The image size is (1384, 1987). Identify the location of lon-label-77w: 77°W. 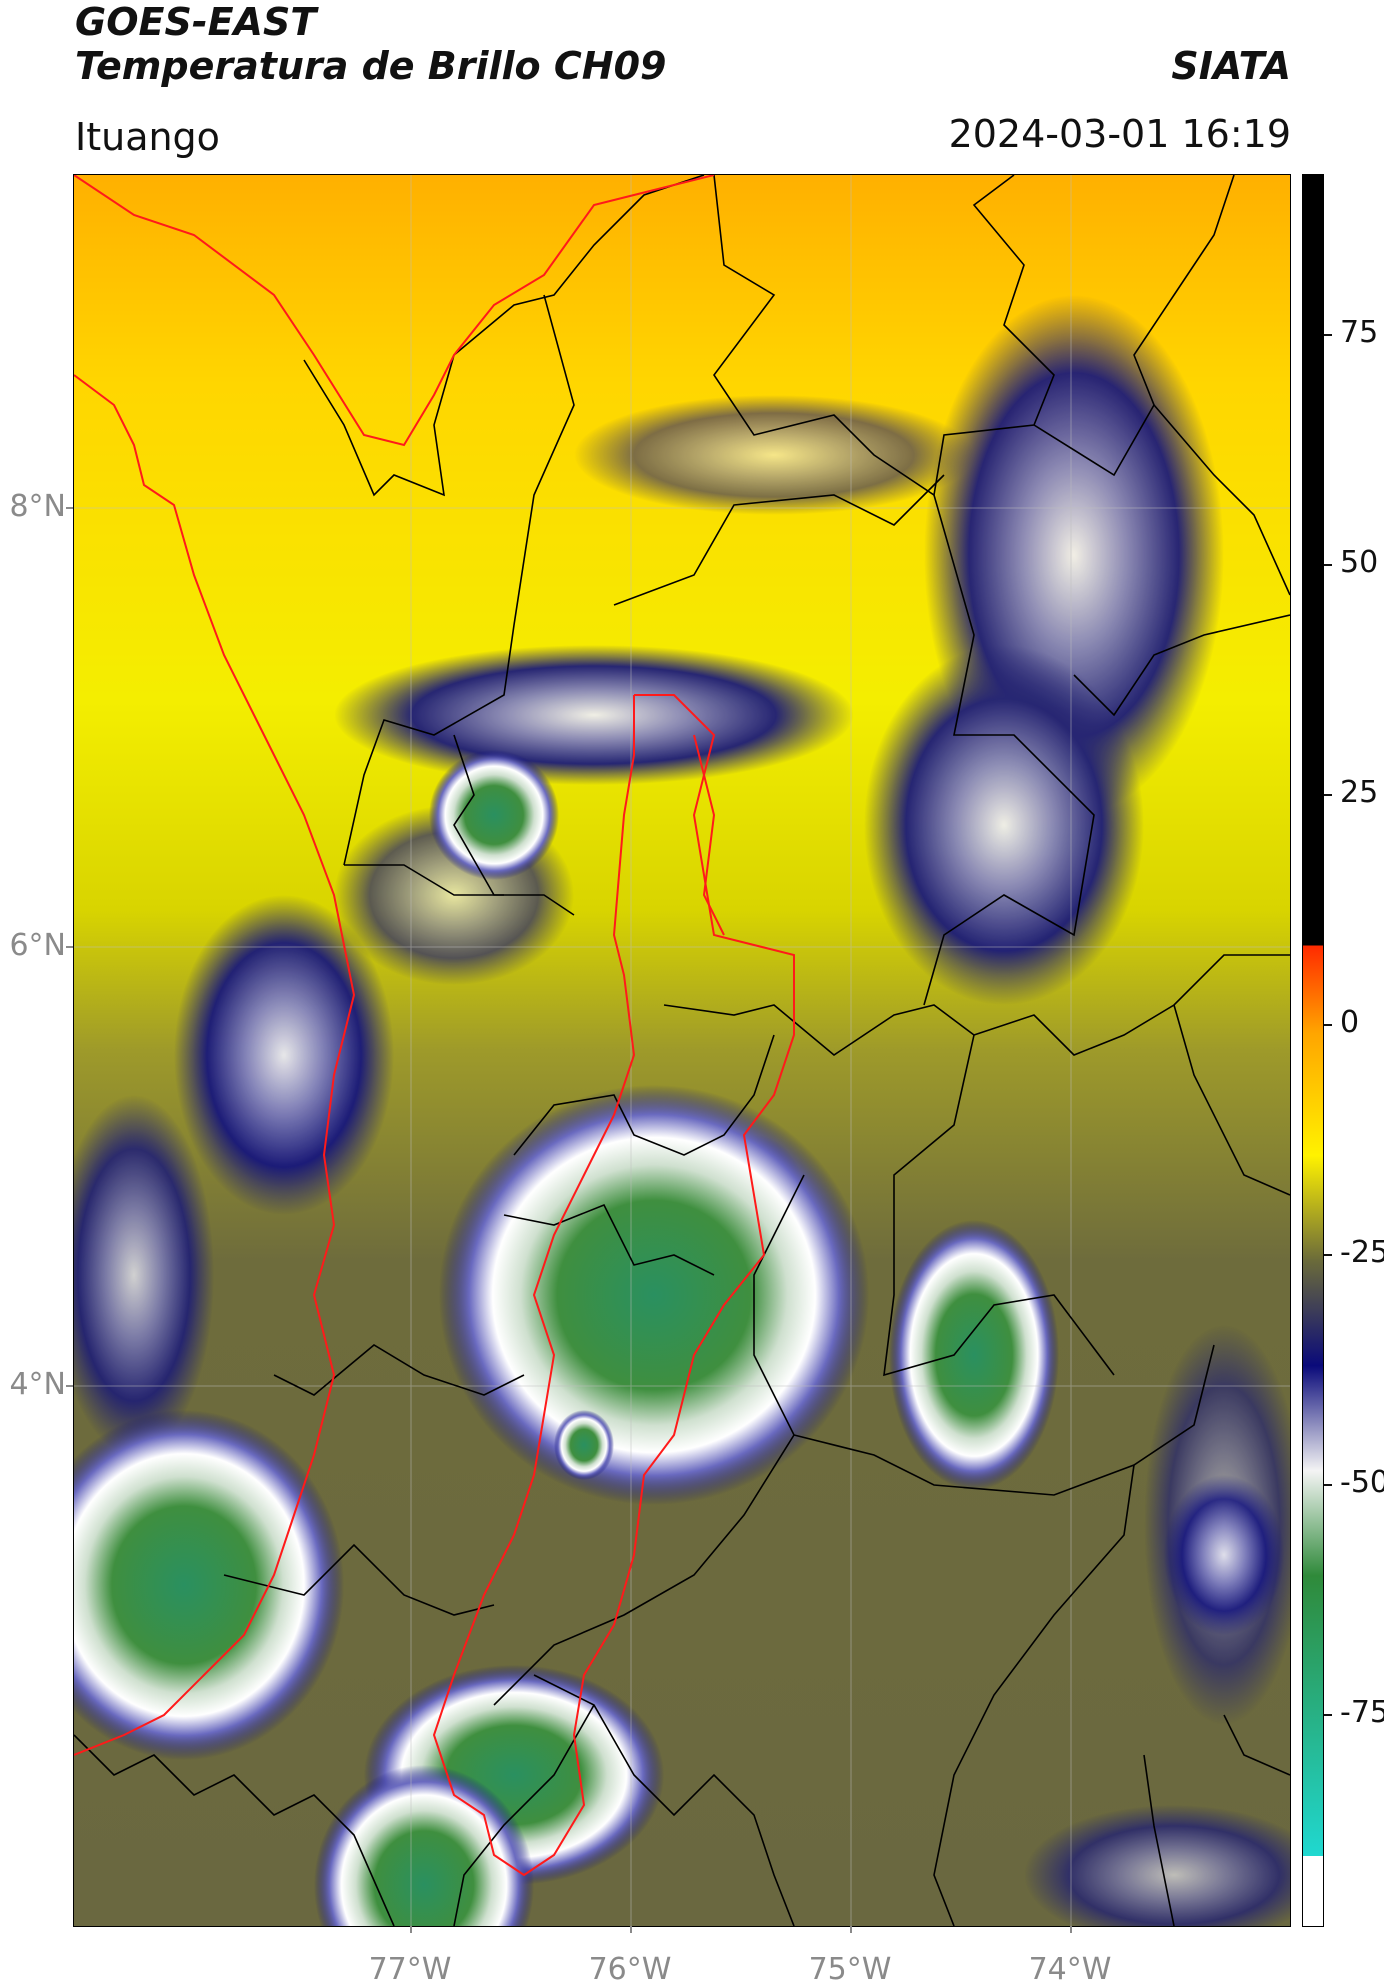
(410, 1969).